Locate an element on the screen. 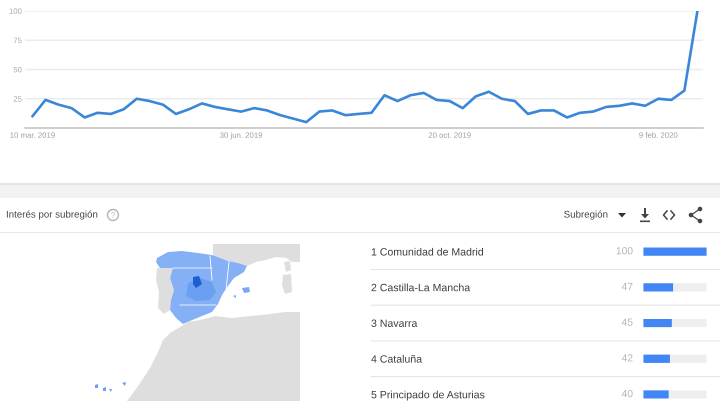 Image resolution: width=720 pixels, height=405 pixels. data-label: 100 is located at coordinates (624, 250).